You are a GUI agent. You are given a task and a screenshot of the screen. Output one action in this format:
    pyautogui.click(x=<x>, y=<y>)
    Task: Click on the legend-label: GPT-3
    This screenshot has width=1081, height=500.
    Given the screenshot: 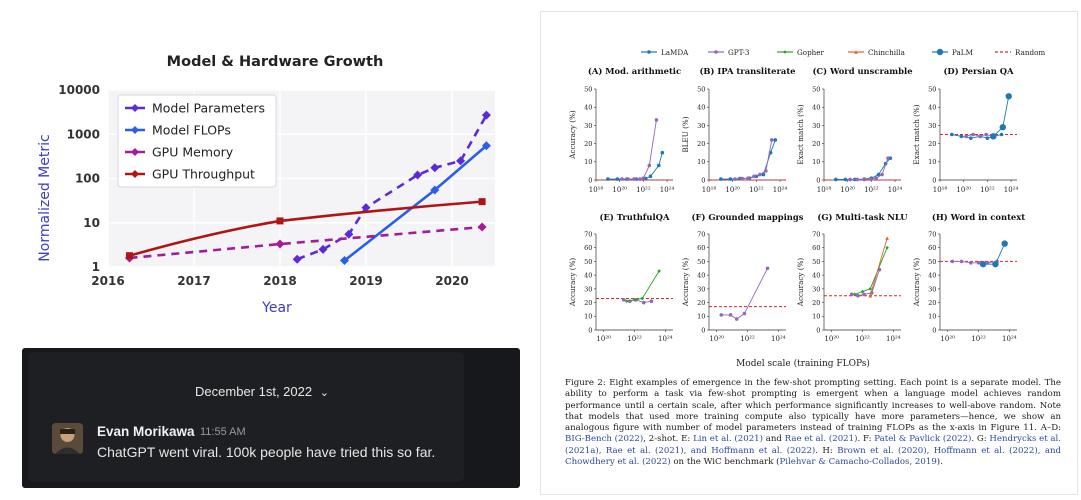 What is the action you would take?
    pyautogui.click(x=739, y=52)
    